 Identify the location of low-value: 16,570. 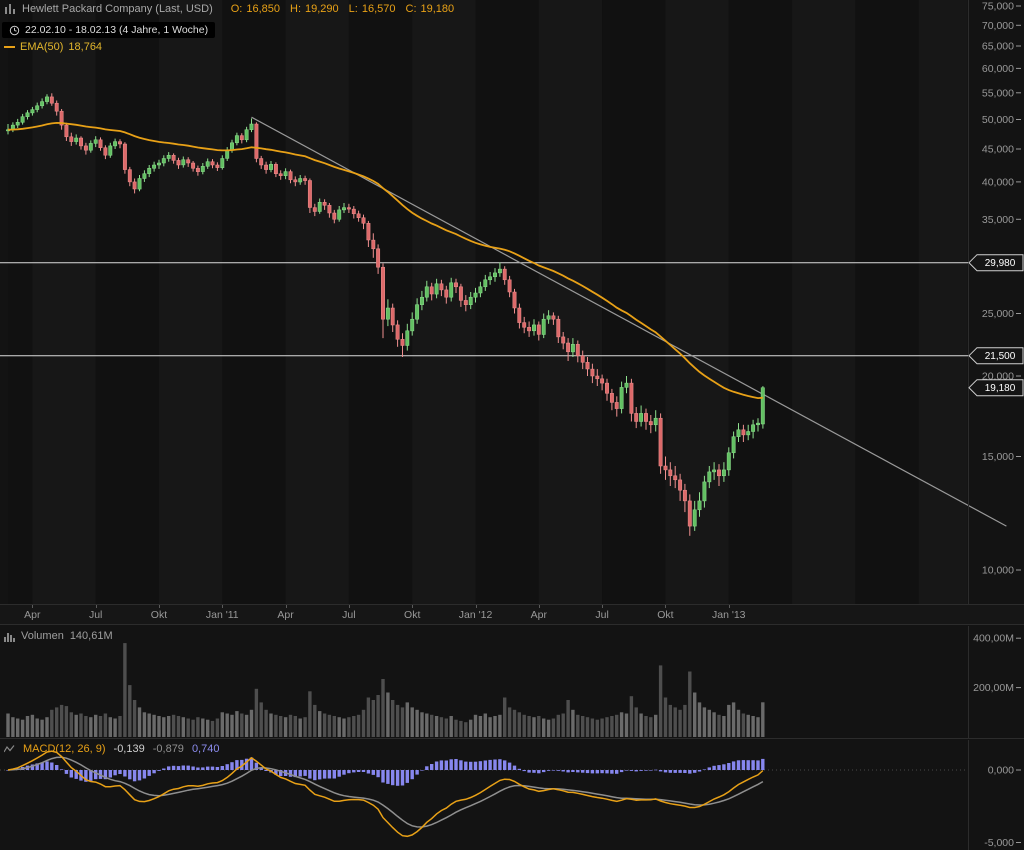
(378, 9).